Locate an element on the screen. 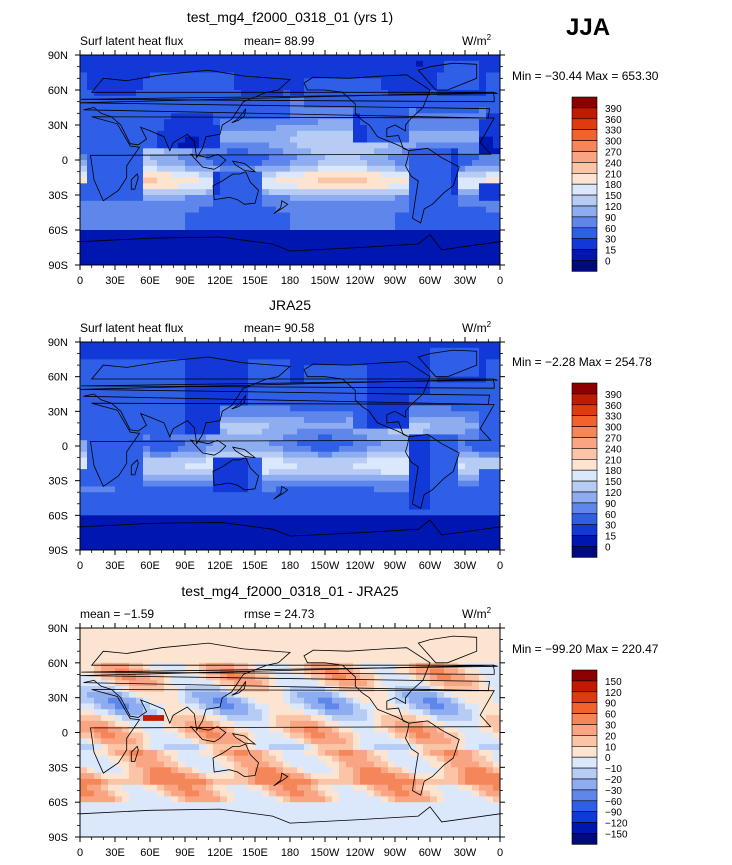 This screenshot has height=865, width=732. coastline-japan is located at coordinates (239, 116).